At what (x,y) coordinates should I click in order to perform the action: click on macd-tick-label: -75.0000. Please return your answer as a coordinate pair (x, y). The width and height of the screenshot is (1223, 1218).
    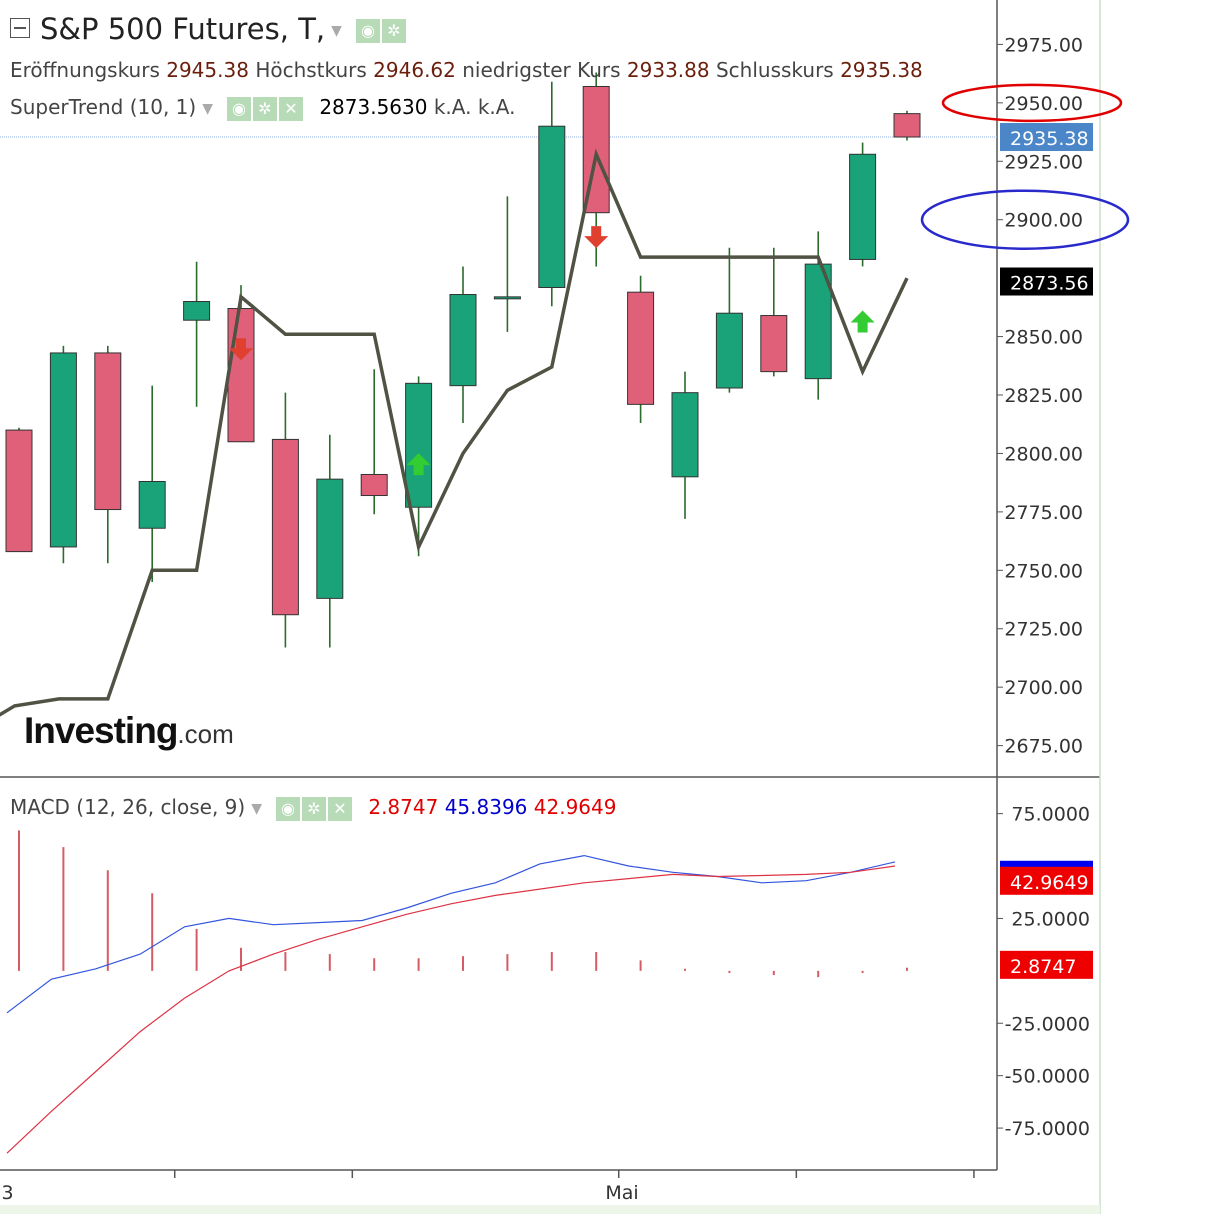
    Looking at the image, I should click on (1047, 1129).